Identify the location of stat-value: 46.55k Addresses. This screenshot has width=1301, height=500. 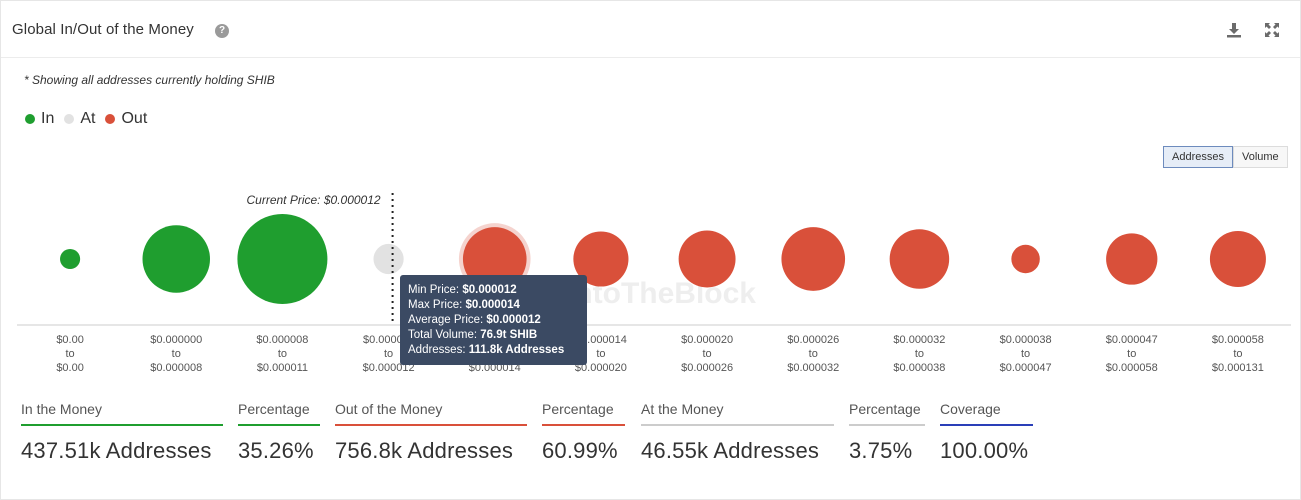
(730, 450).